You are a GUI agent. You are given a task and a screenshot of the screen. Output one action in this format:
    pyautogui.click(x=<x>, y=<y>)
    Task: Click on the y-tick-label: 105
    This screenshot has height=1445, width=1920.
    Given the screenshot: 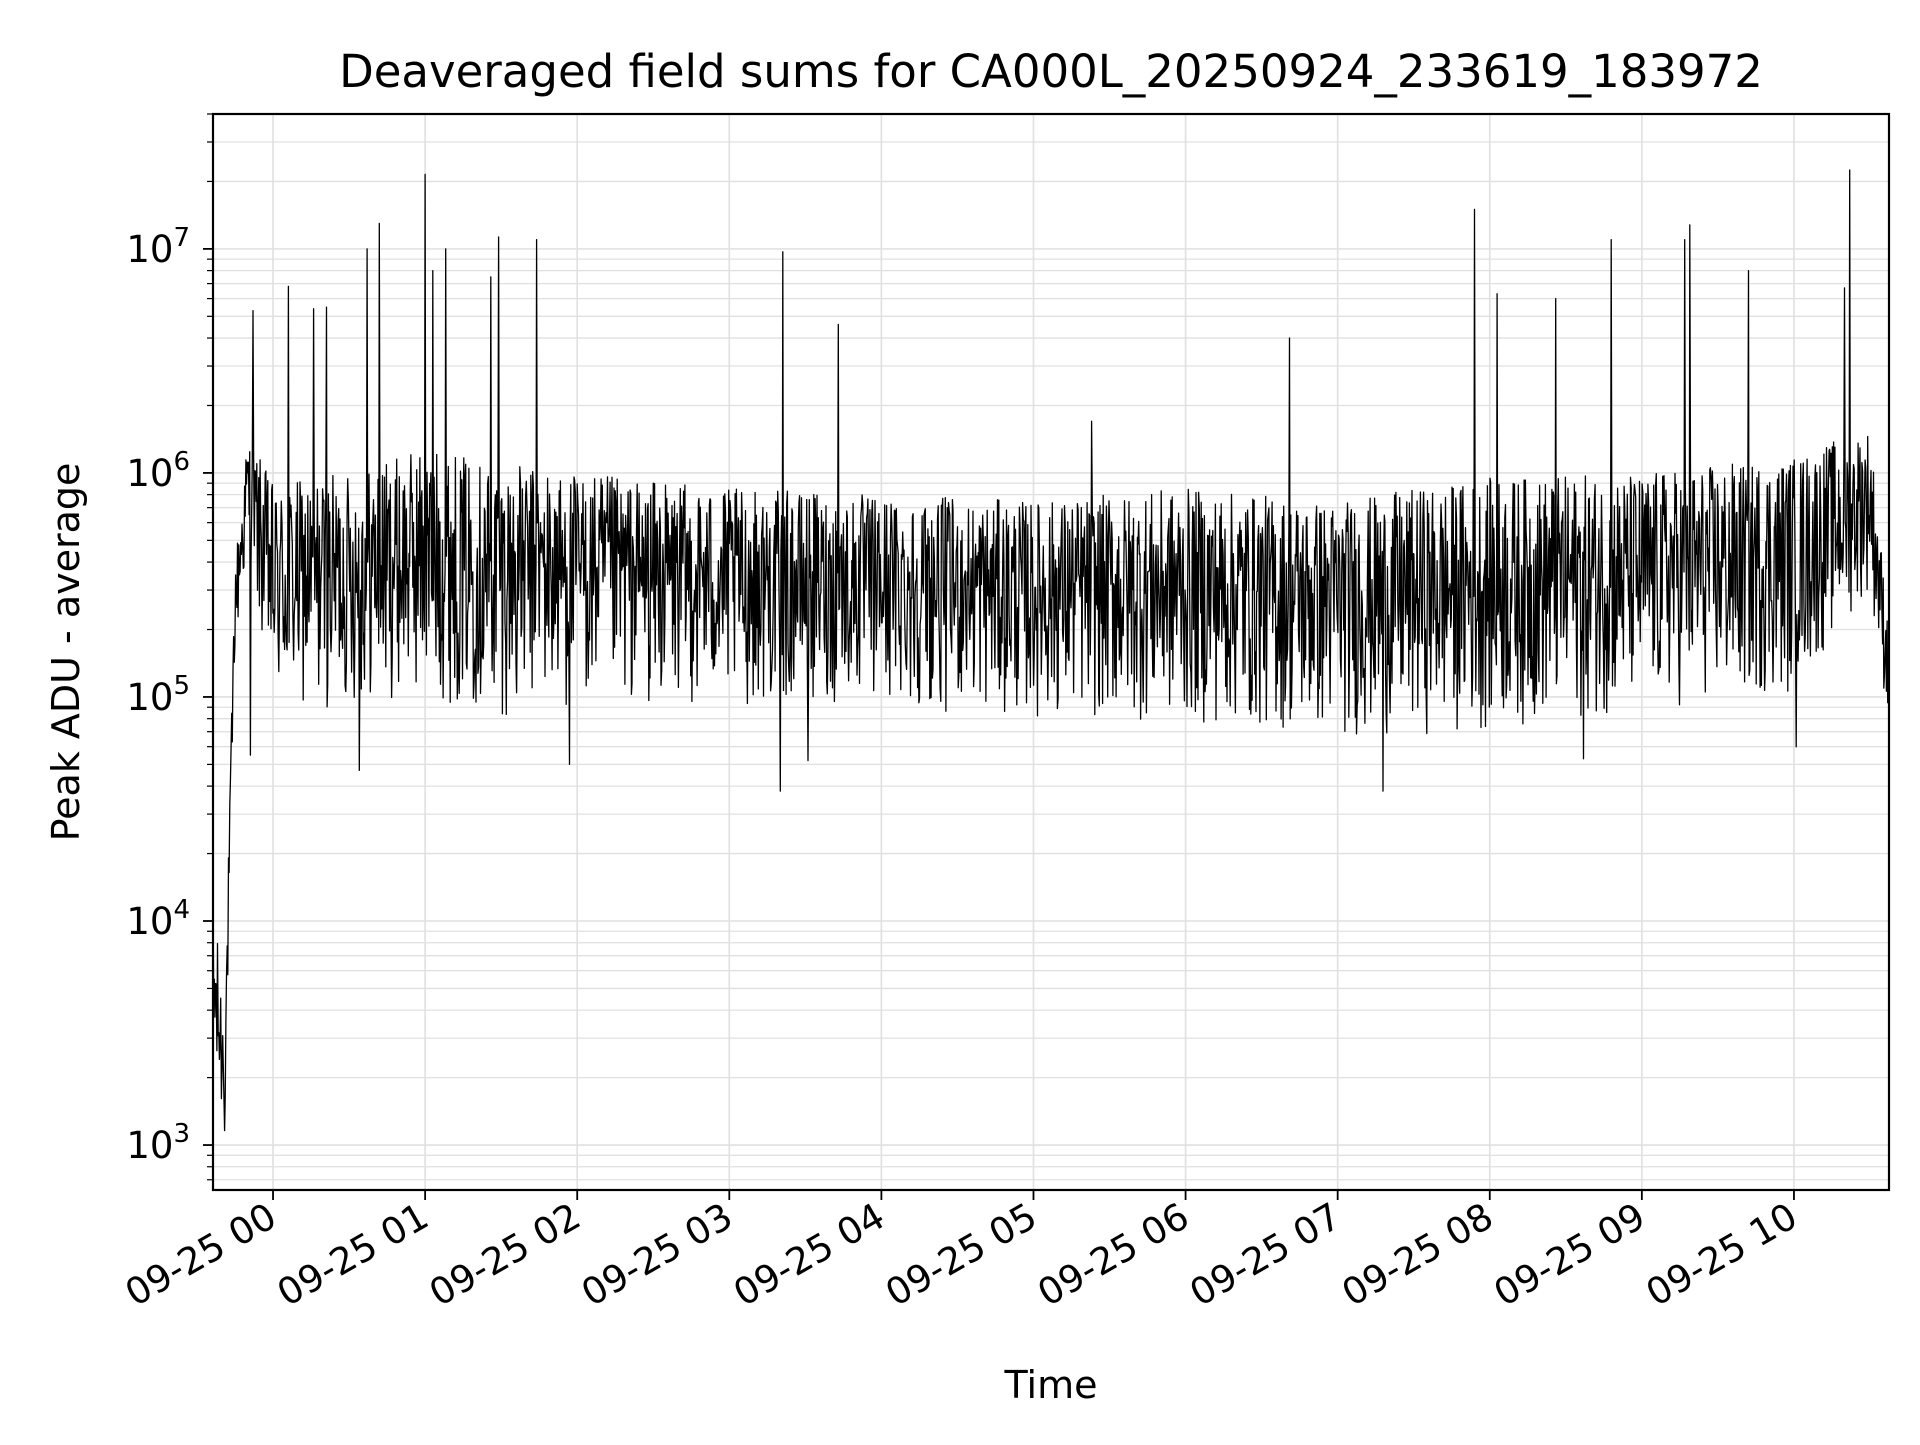 What is the action you would take?
    pyautogui.click(x=158, y=695)
    